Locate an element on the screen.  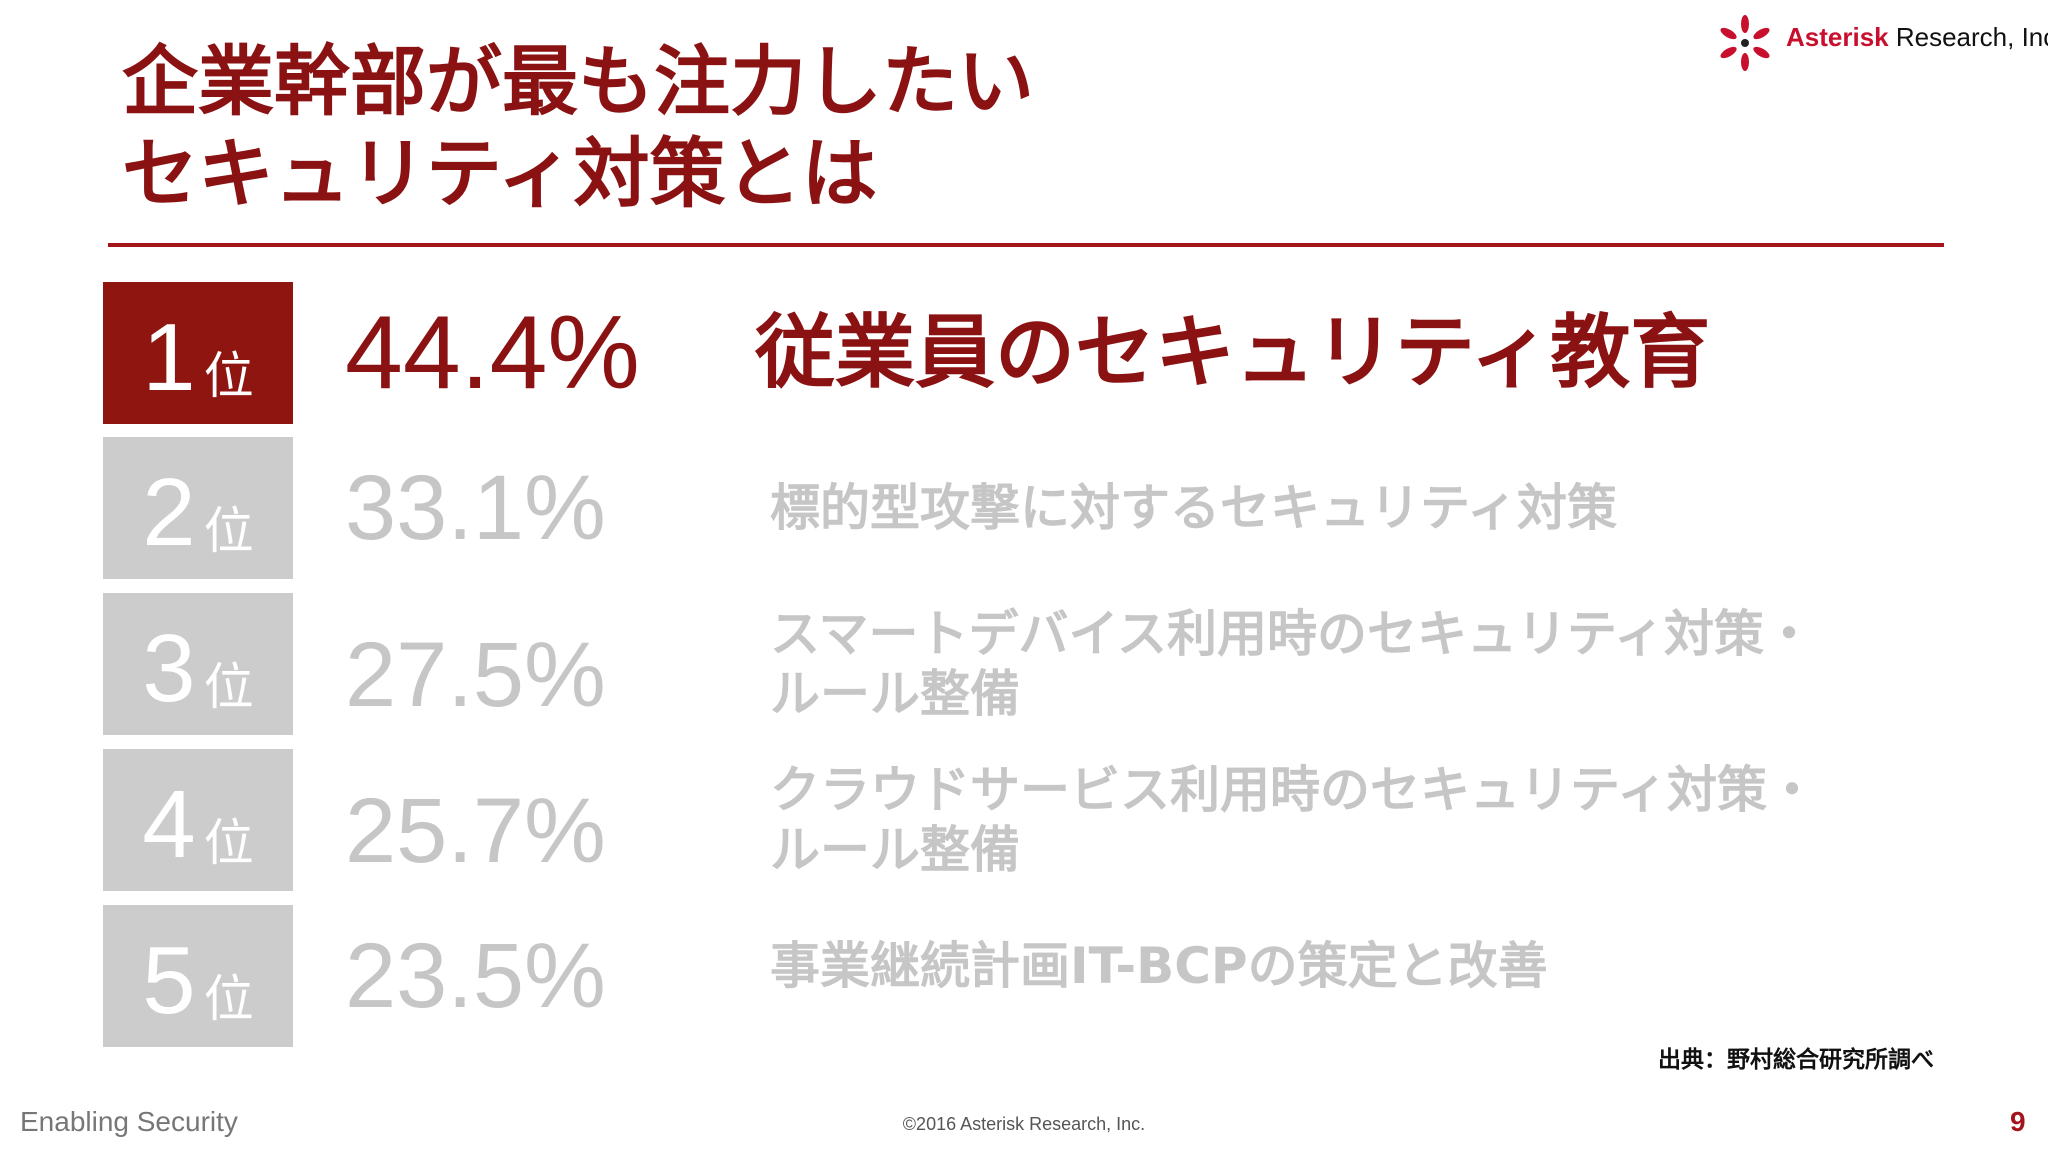
title-line-2: セキュリティ対策とは is located at coordinates (500, 173).